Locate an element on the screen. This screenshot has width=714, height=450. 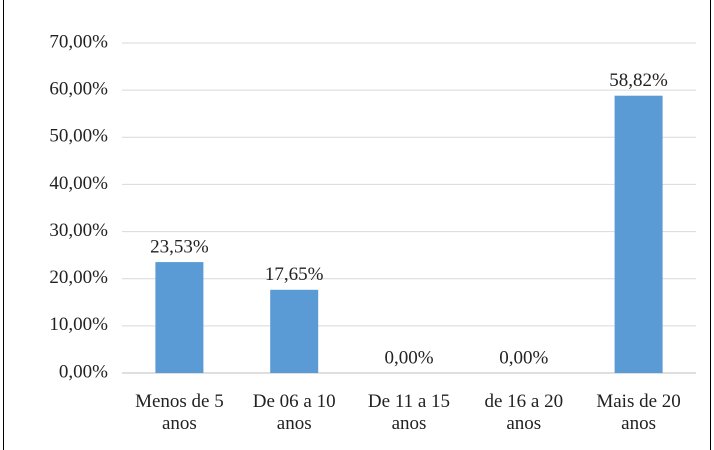
y-tick-label: 60,00% is located at coordinates (78, 89).